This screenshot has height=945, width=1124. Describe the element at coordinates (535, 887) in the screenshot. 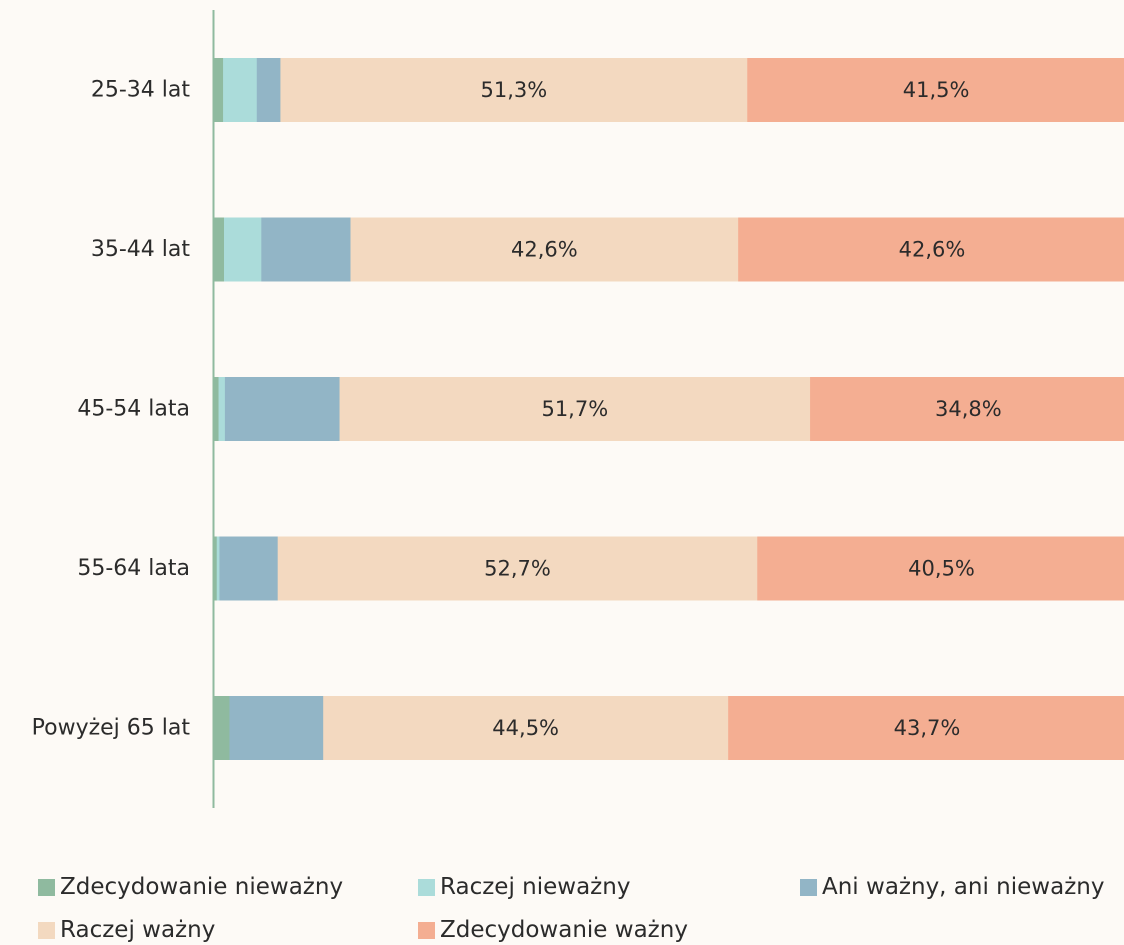

I see `legend-label: Raczej nieważny` at that location.